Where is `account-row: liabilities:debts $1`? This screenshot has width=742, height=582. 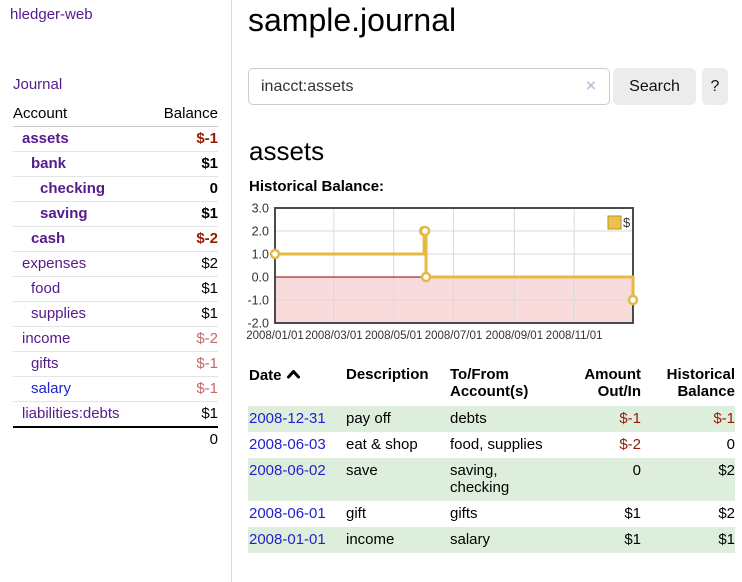
account-row: liabilities:debts $1 is located at coordinates (115, 414).